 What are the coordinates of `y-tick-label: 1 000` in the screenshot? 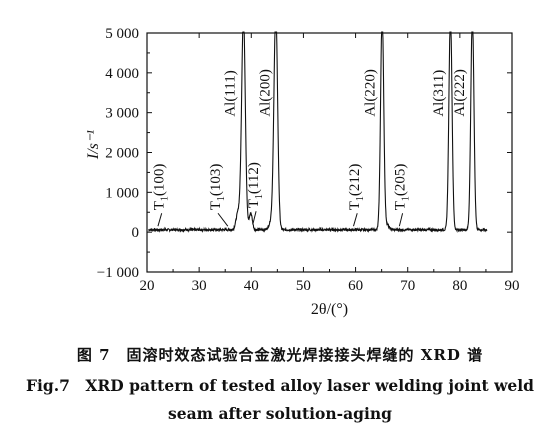 It's located at (122, 193).